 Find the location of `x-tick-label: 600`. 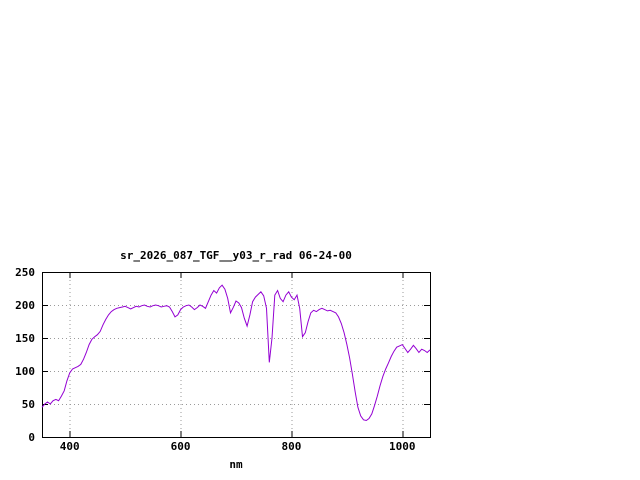

x-tick-label: 600 is located at coordinates (181, 446).